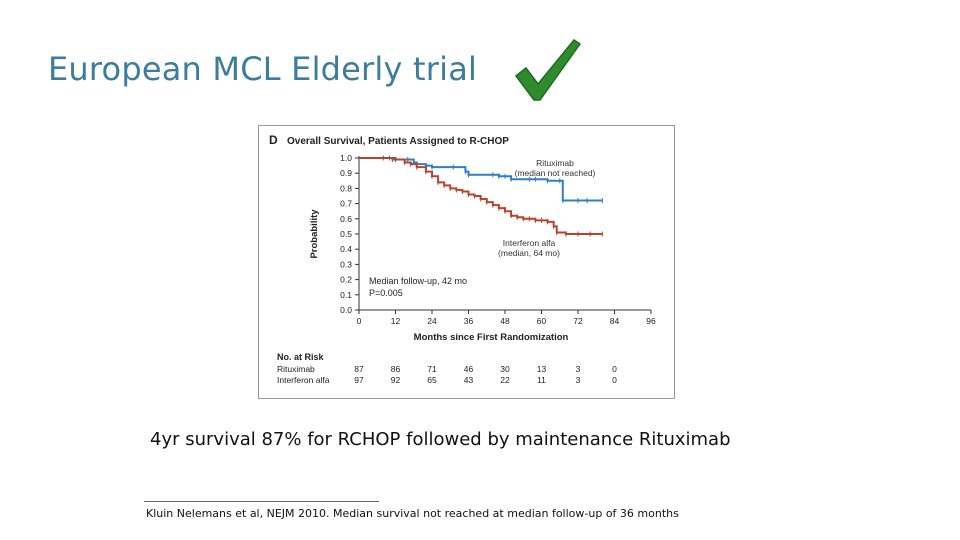 The height and width of the screenshot is (540, 960). What do you see at coordinates (359, 369) in the screenshot?
I see `at-risk-value: 87` at bounding box center [359, 369].